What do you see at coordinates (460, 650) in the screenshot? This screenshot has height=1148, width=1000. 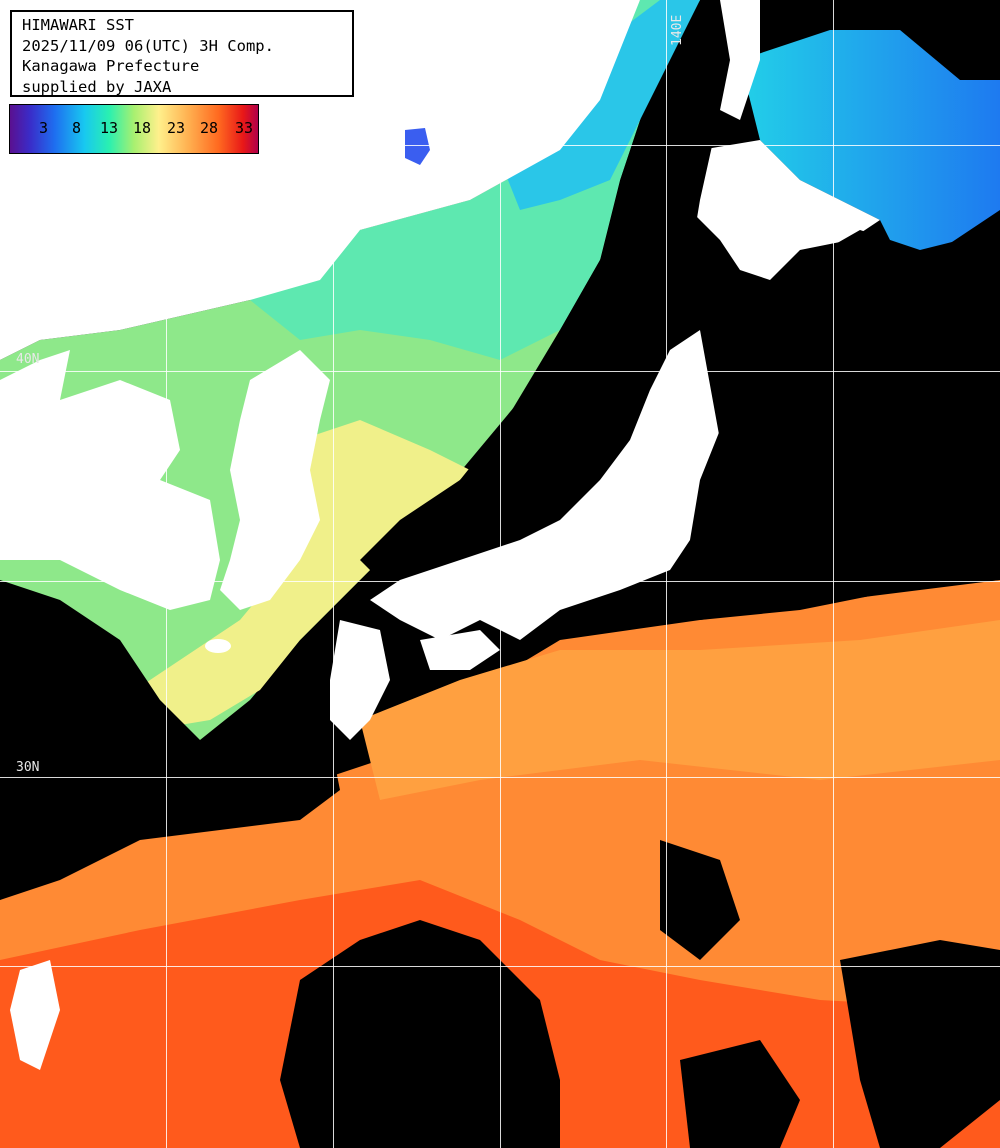 I see `land-shikoku` at bounding box center [460, 650].